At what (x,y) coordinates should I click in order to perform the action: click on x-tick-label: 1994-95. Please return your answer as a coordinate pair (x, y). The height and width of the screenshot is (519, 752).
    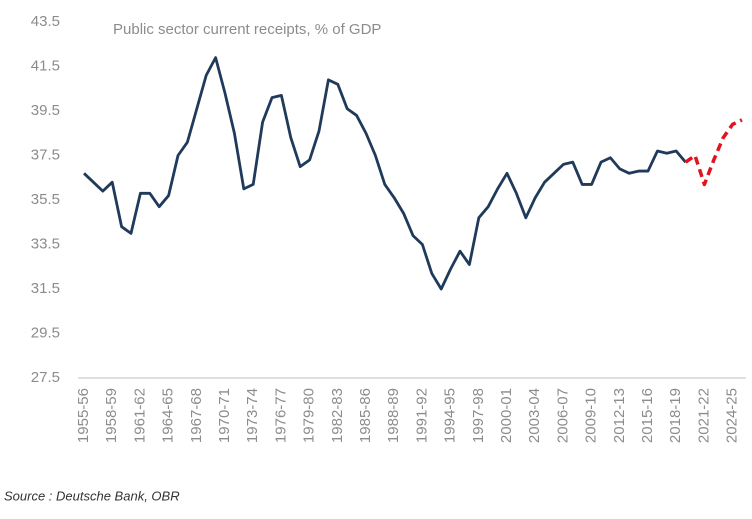
    Looking at the image, I should click on (450, 415).